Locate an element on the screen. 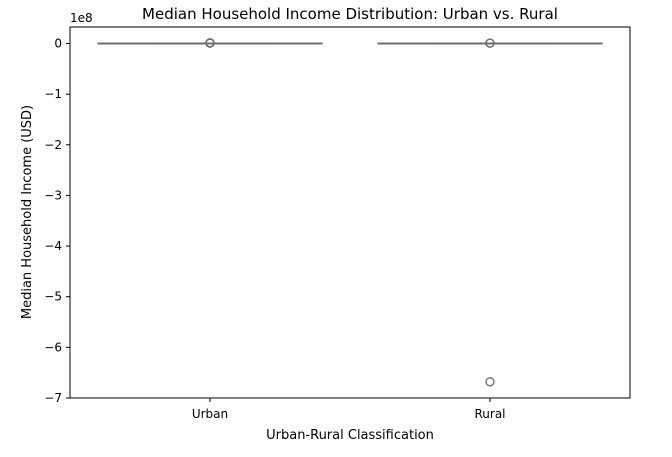  y-tick-label: −3 is located at coordinates (53, 195).